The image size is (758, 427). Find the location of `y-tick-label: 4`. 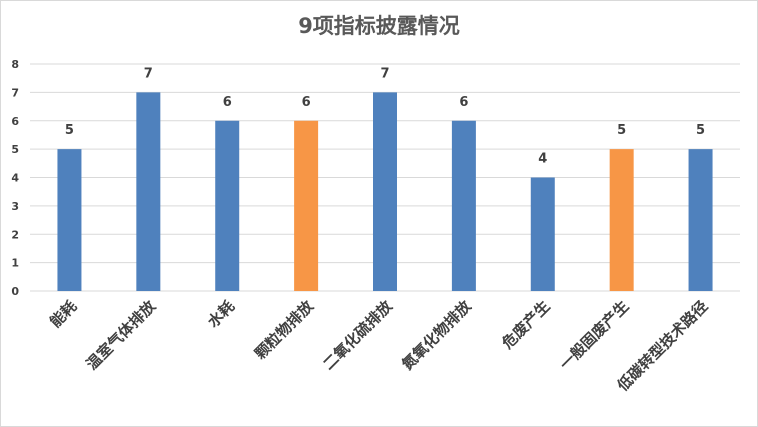

y-tick-label: 4 is located at coordinates (15, 178).